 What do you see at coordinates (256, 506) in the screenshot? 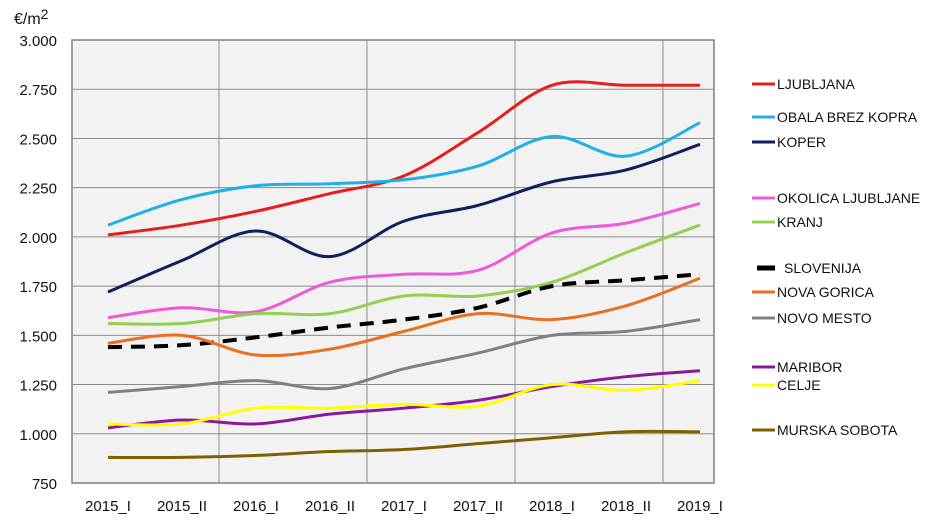
I see `x-tick-label: 2016_I` at bounding box center [256, 506].